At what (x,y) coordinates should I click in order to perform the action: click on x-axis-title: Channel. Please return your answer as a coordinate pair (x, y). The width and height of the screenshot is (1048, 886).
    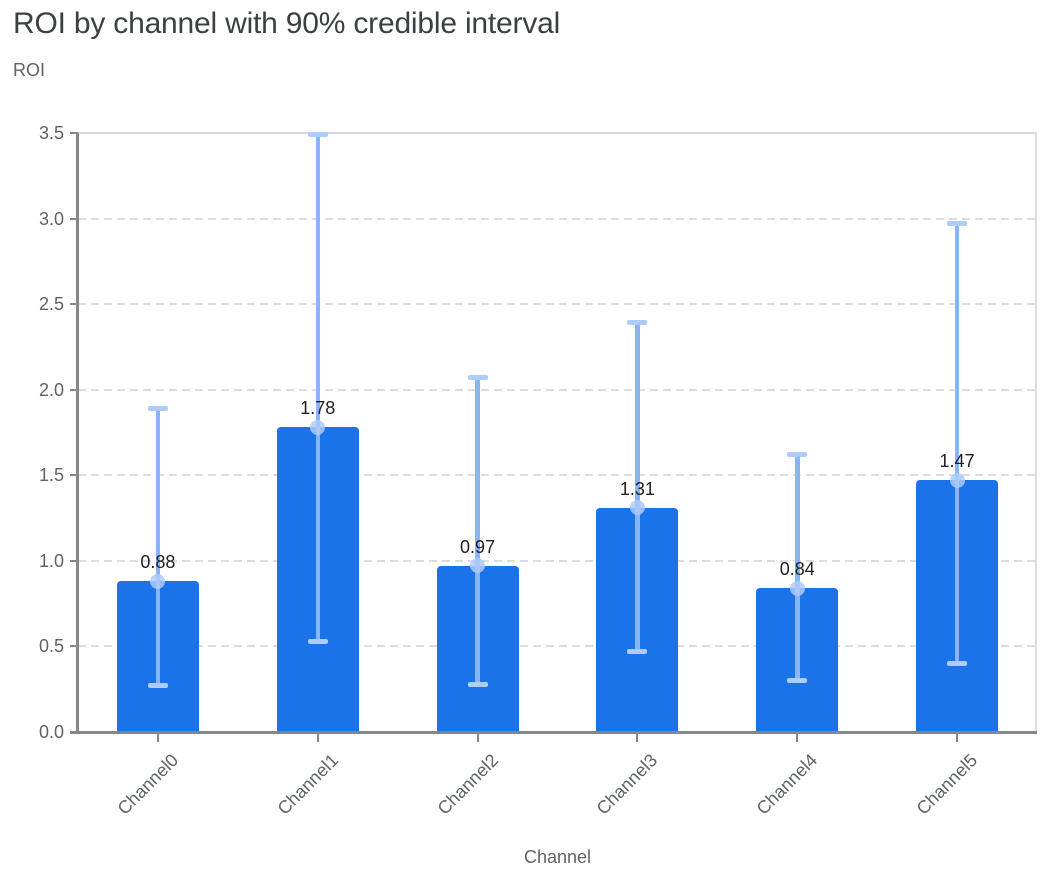
    Looking at the image, I should click on (557, 857).